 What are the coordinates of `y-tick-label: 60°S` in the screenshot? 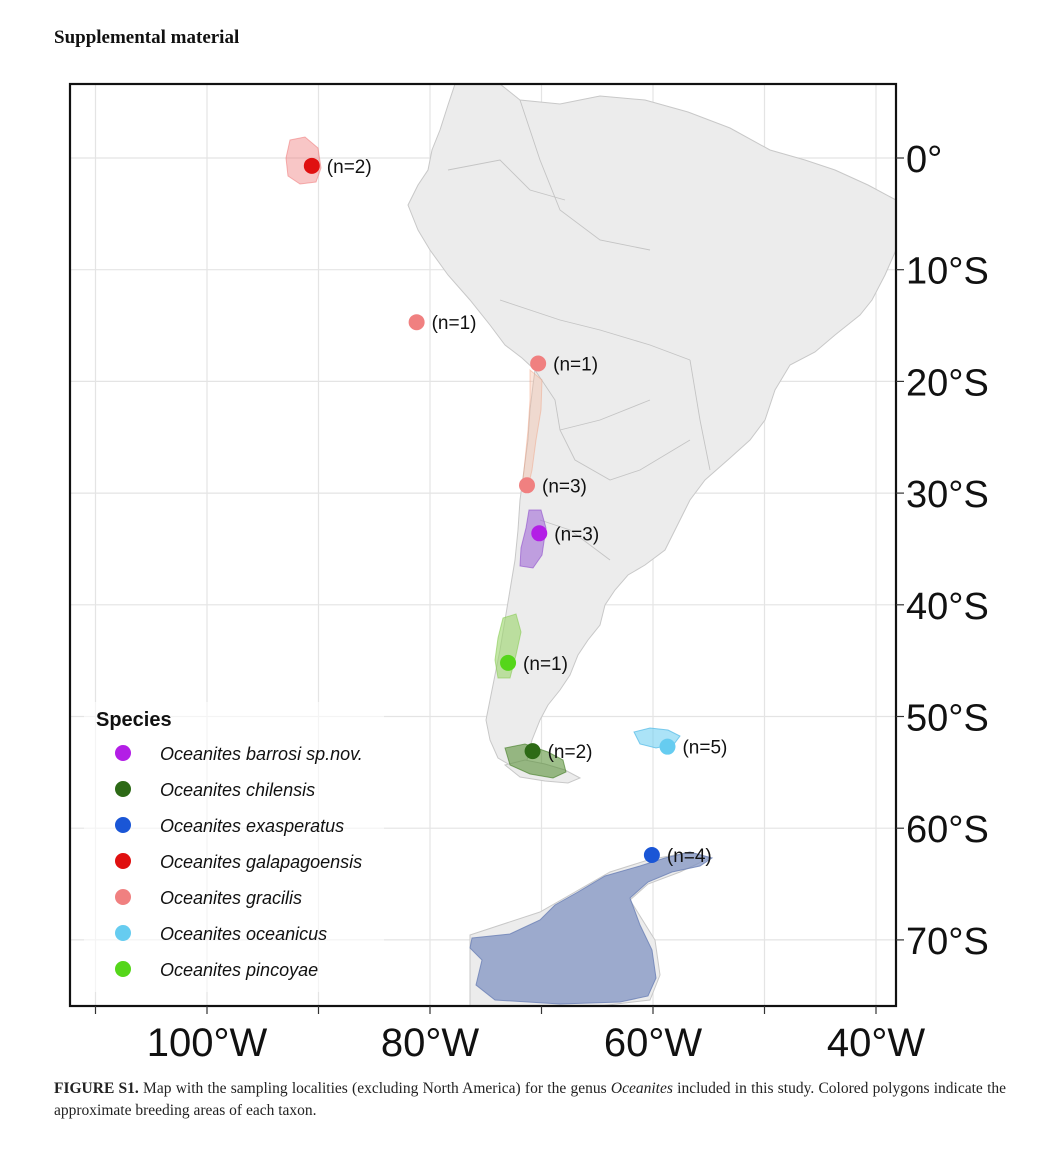 It's located at (947, 830).